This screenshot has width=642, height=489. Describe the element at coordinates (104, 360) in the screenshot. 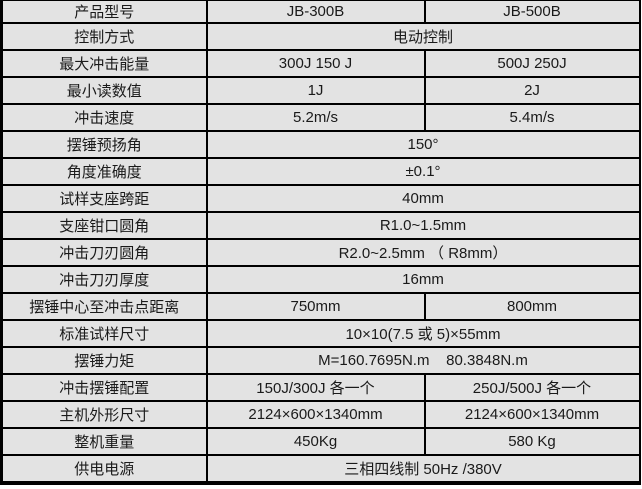

I see `row-pendulum-moment-label: 摆锤力矩` at that location.